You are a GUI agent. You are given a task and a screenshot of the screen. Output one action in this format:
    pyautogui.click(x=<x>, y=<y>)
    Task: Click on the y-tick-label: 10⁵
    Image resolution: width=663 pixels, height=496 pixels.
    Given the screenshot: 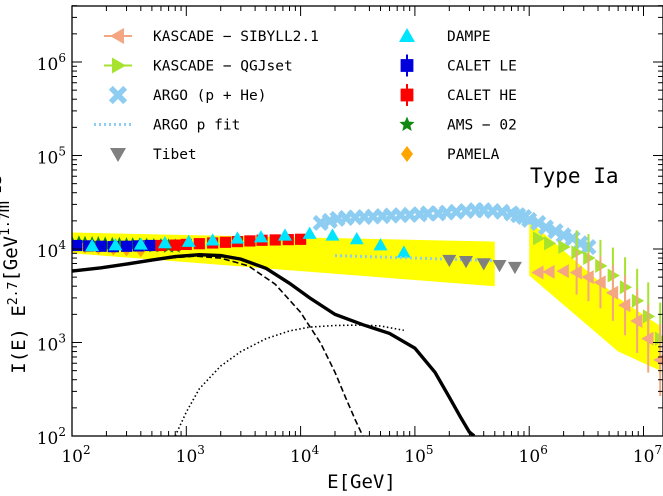 What is the action you would take?
    pyautogui.click(x=51, y=157)
    